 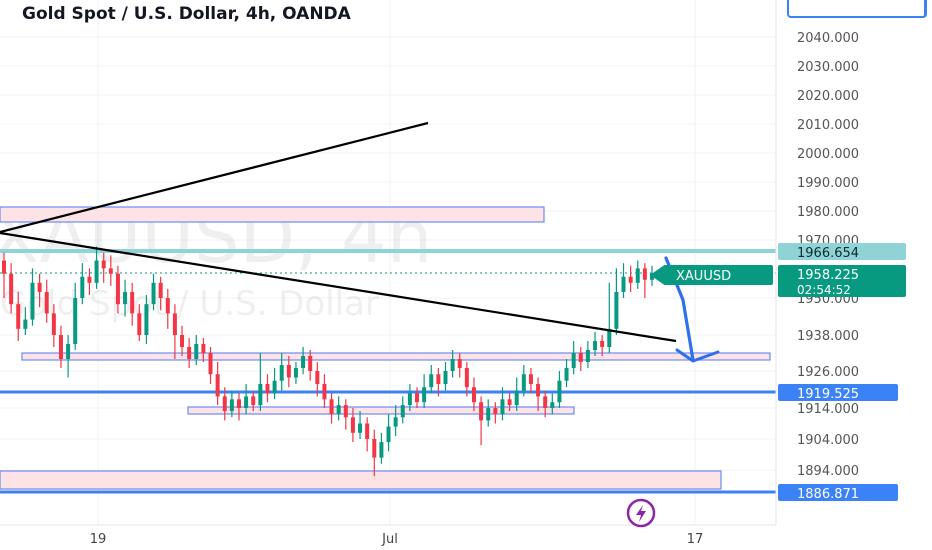 What do you see at coordinates (838, 392) in the screenshot?
I see `support-label-1919-bg` at bounding box center [838, 392].